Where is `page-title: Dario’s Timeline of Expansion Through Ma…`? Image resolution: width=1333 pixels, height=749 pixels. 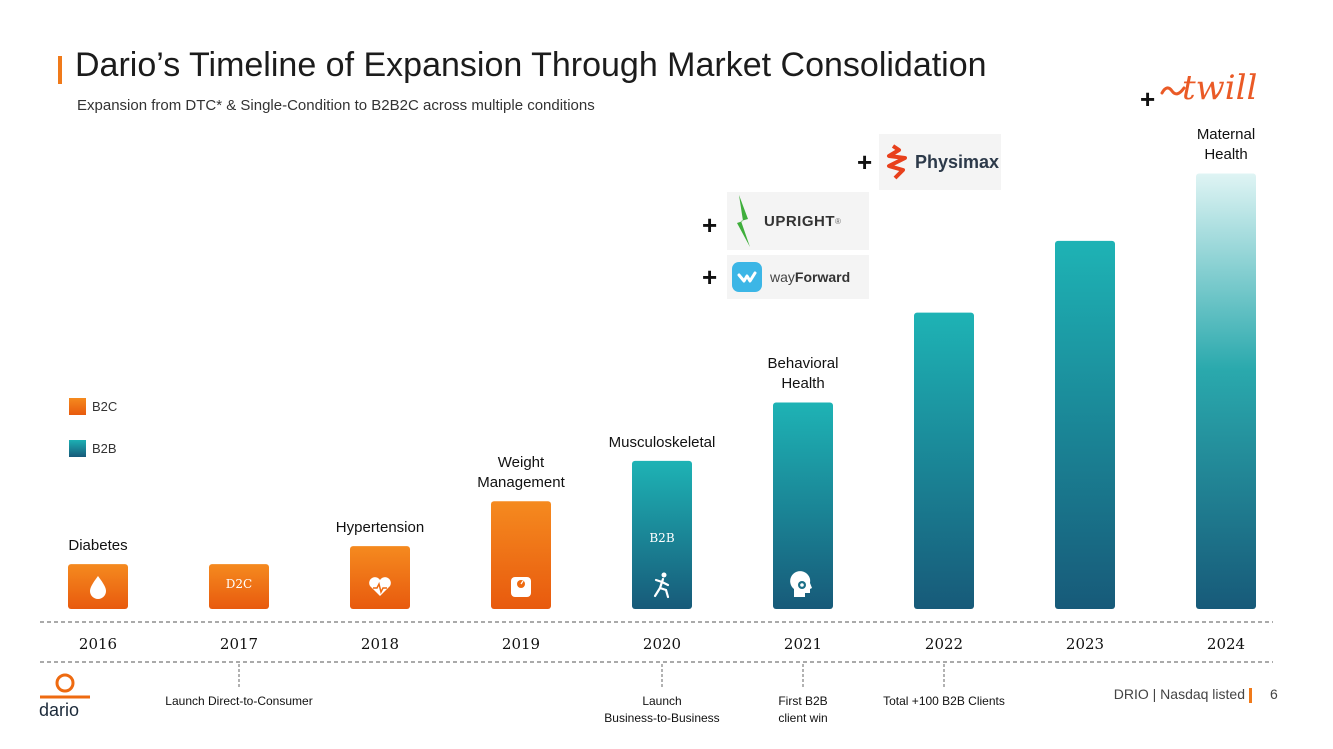 page-title: Dario’s Timeline of Expansion Through Ma… is located at coordinates (531, 65).